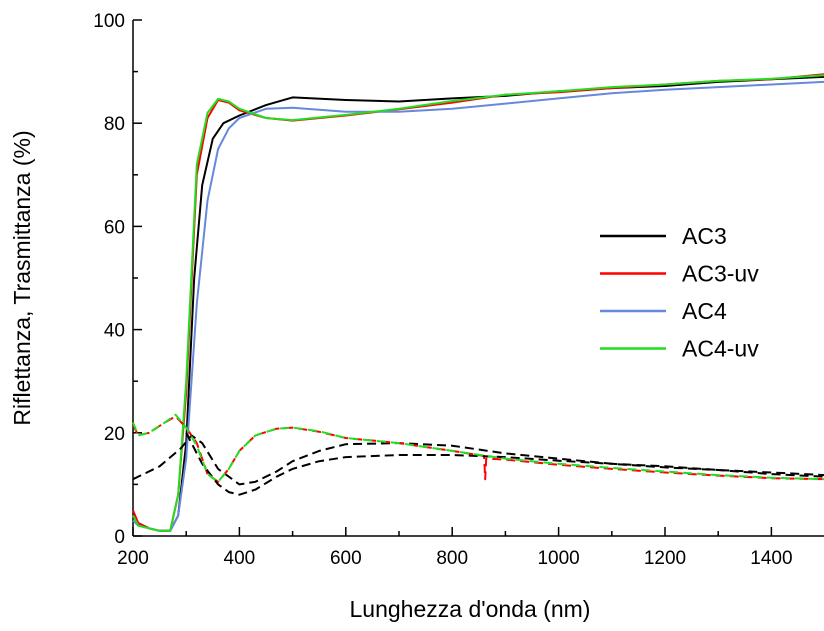  What do you see at coordinates (720, 349) in the screenshot?
I see `legend-label: AC4-uv` at bounding box center [720, 349].